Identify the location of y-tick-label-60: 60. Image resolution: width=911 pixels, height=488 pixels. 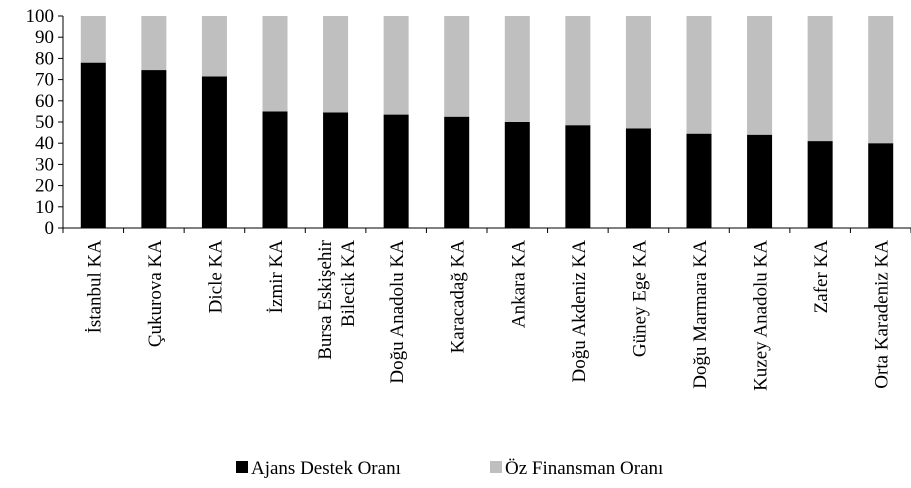
(44, 101).